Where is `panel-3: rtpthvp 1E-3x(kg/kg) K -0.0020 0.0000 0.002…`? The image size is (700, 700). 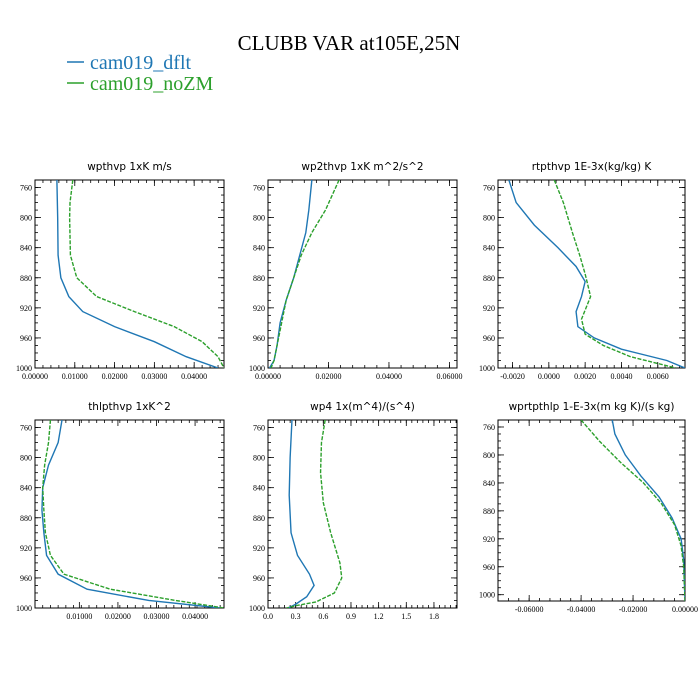 panel-3: rtpthvp 1E-3x(kg/kg) K -0.0020 0.0000 0.002… is located at coordinates (582, 271).